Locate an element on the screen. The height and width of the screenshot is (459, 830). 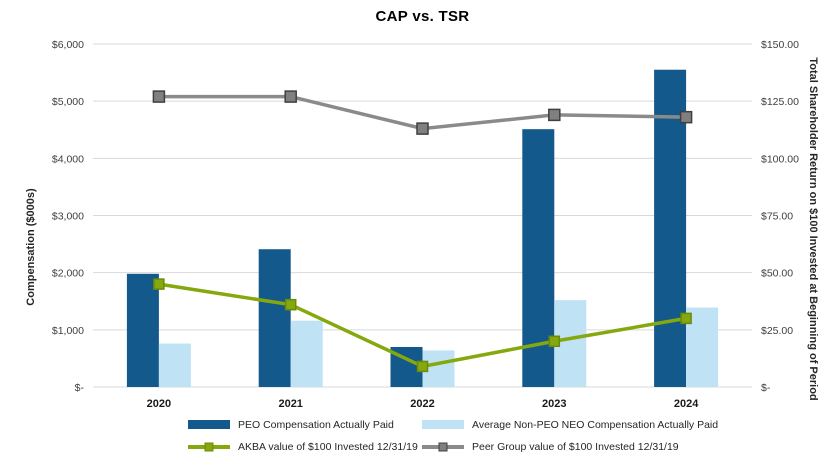
bar-peo-cap-2021 is located at coordinates (274, 318).